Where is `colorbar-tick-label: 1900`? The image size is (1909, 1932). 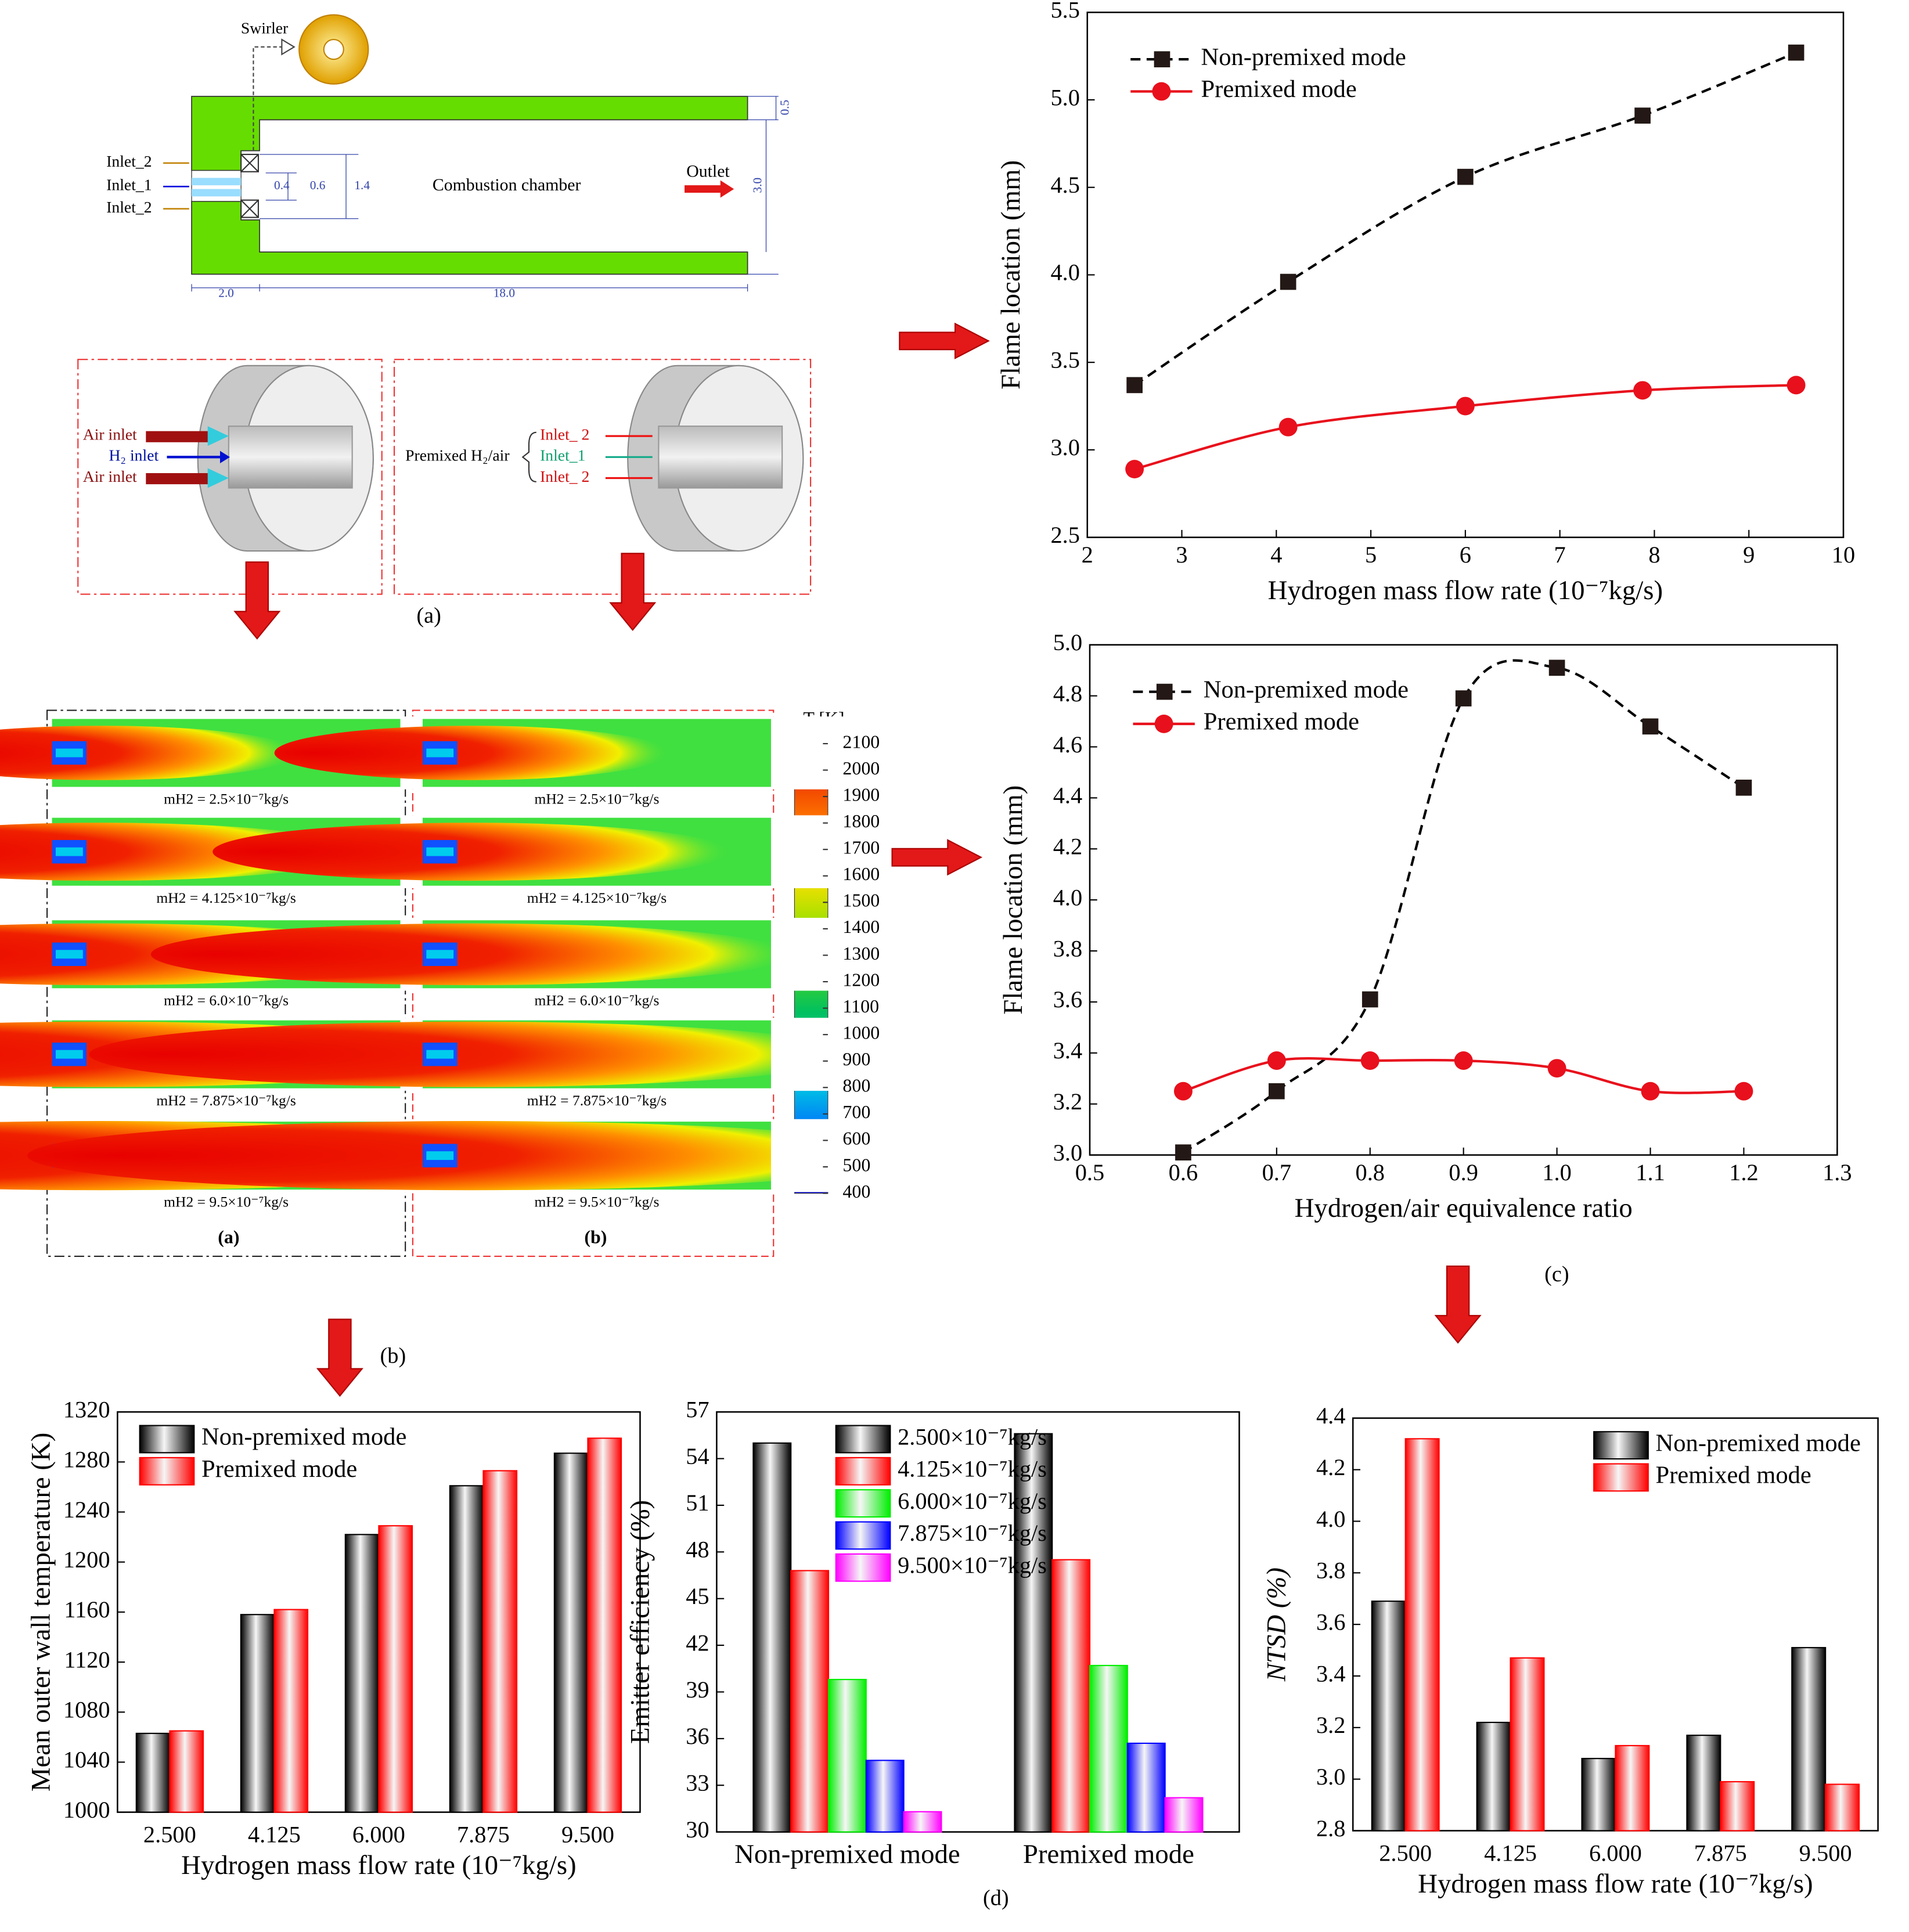 colorbar-tick-label: 1900 is located at coordinates (861, 794).